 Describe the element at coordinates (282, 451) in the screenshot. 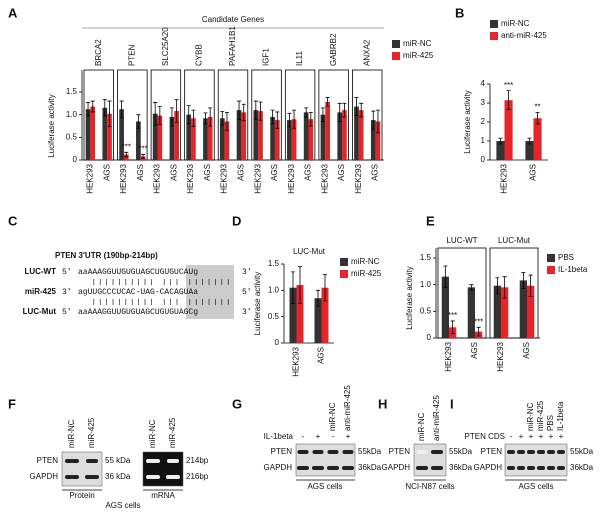

I see `row-label: PTEN` at that location.